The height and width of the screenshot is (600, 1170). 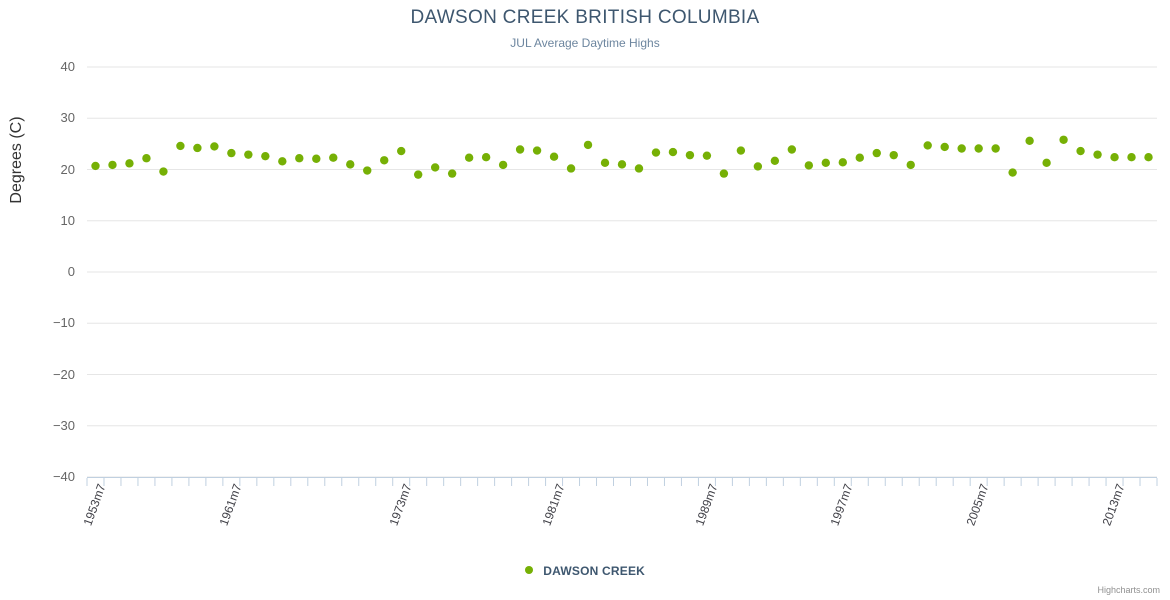 I want to click on data-point-markers, so click(x=622, y=157).